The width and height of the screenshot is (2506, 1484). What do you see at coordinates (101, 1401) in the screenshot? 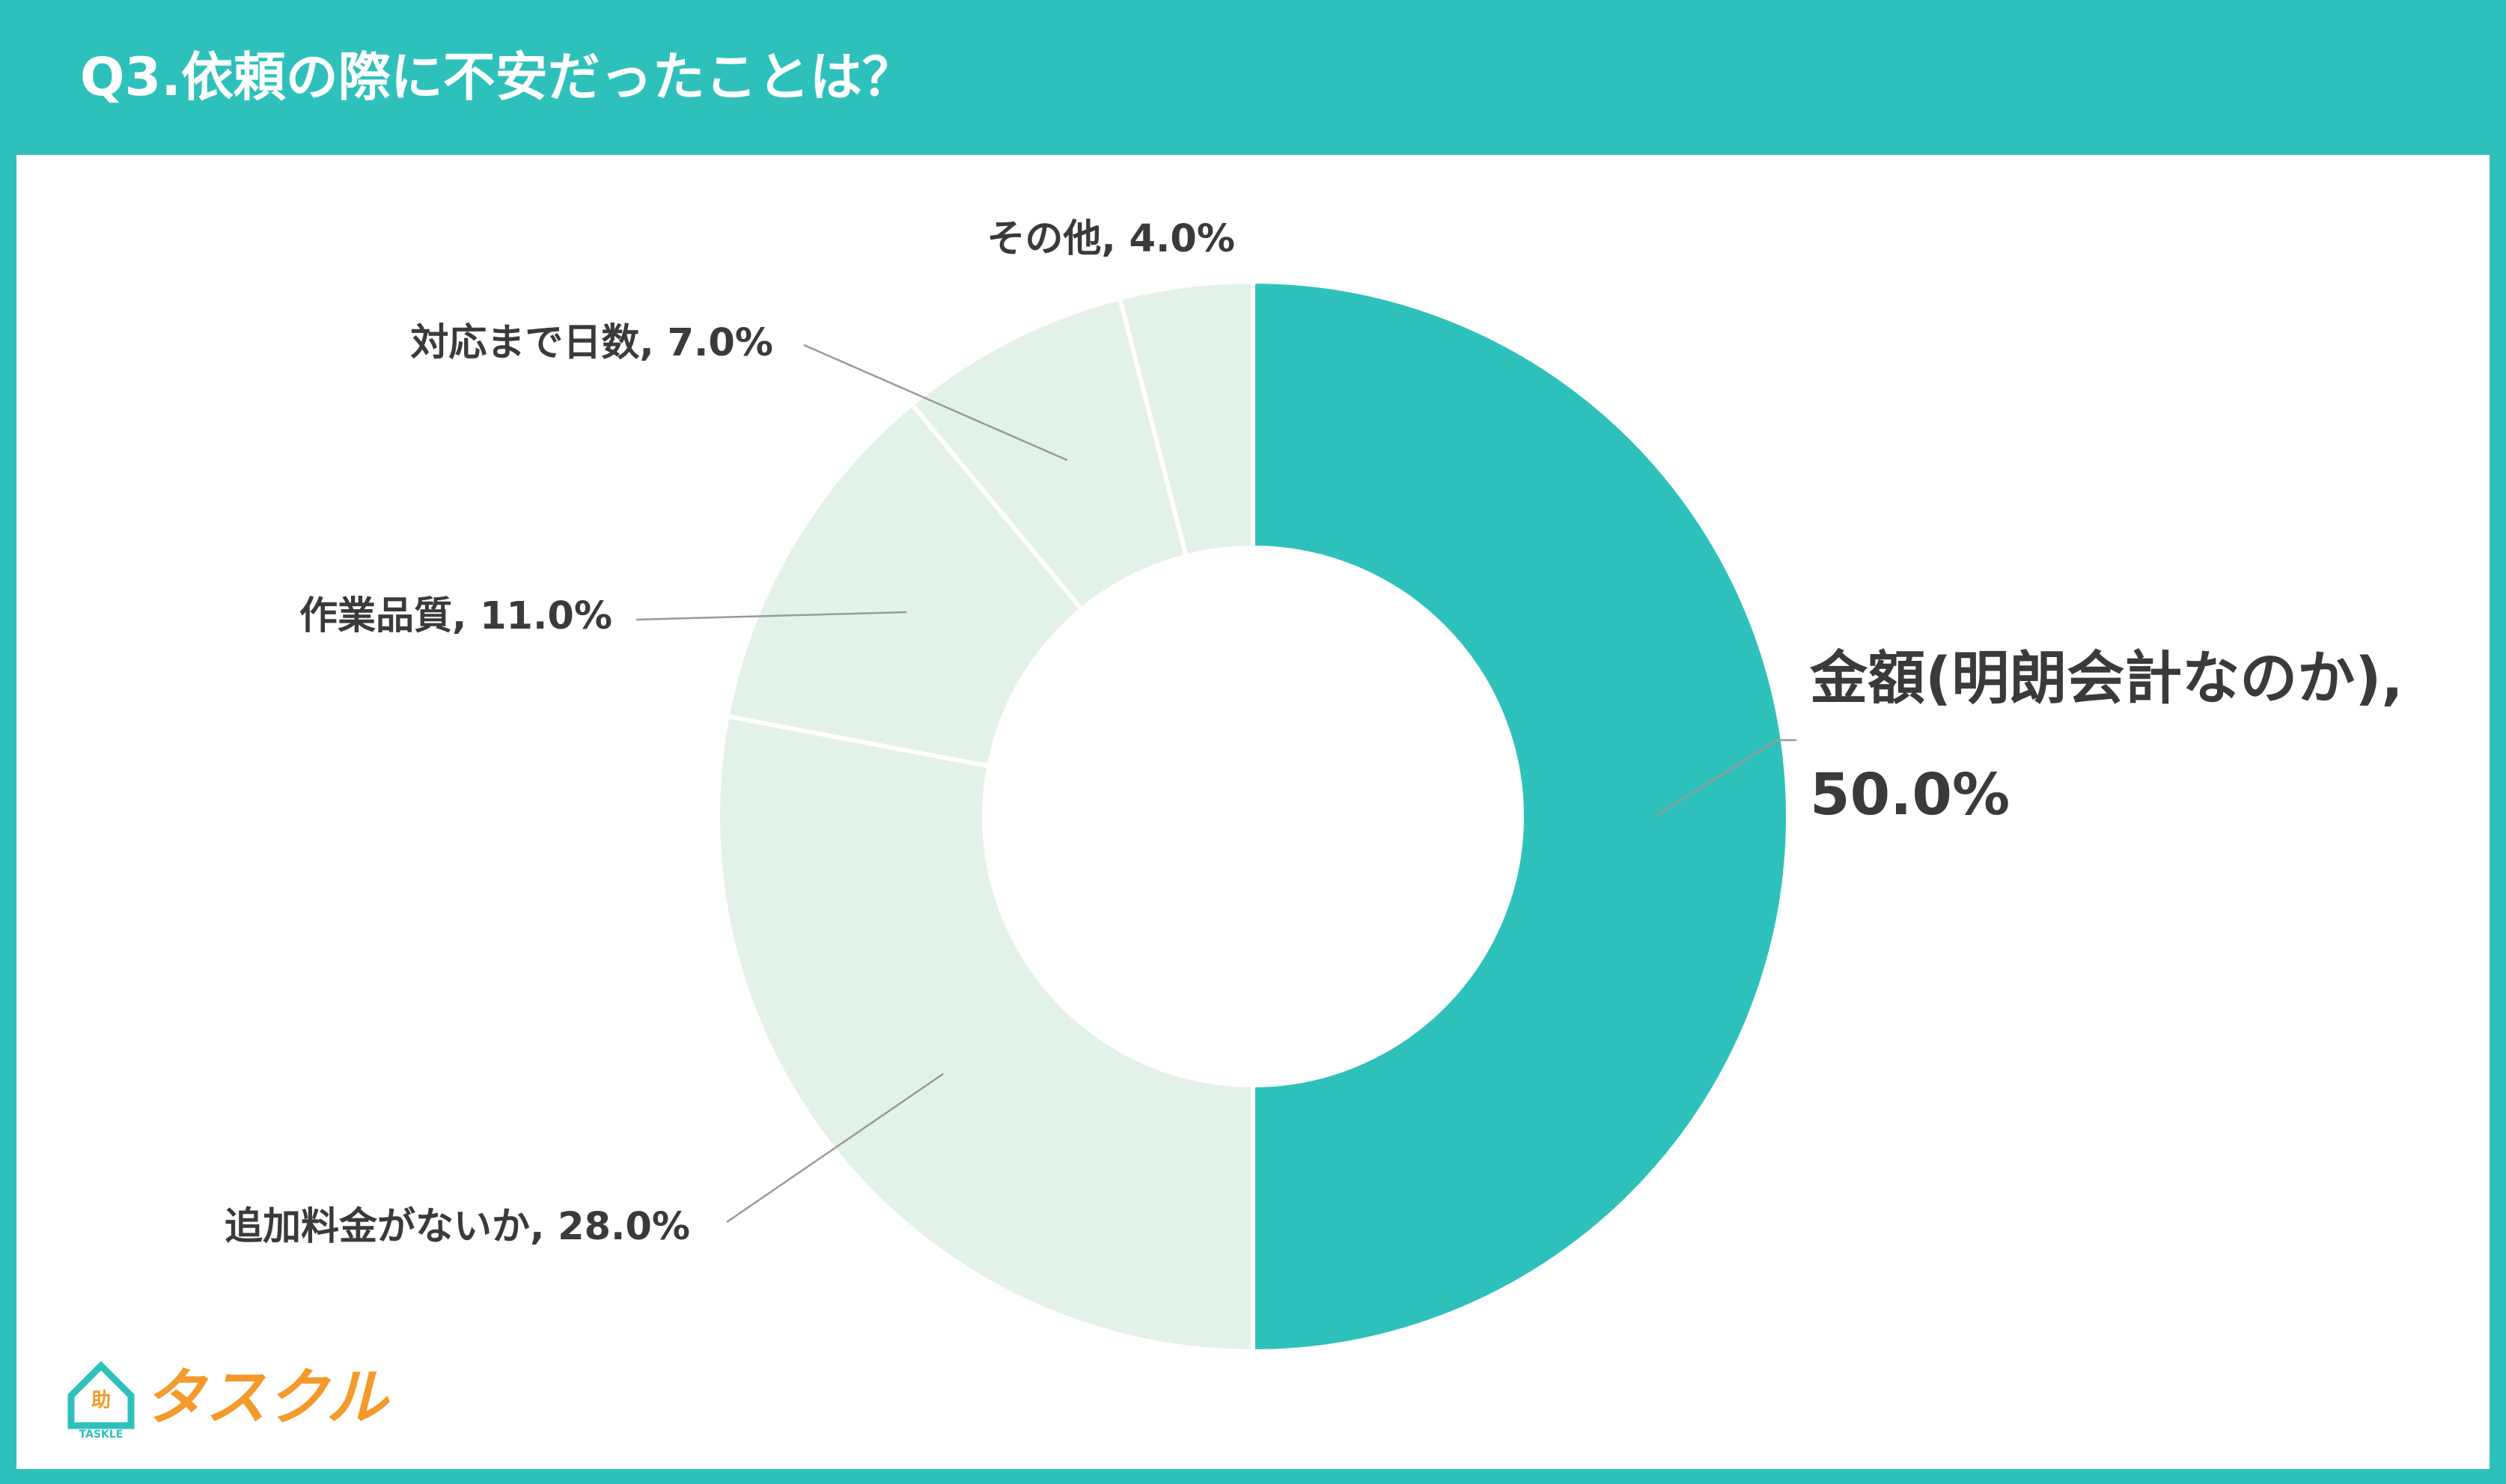
I see `logo-icon-text: 助` at bounding box center [101, 1401].